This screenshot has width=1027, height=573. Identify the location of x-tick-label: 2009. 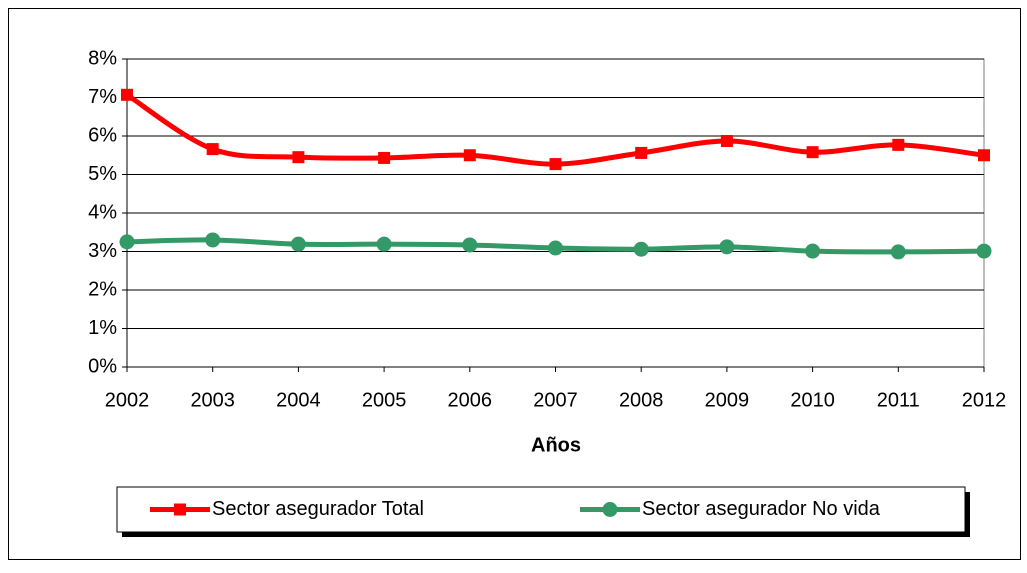
(727, 400).